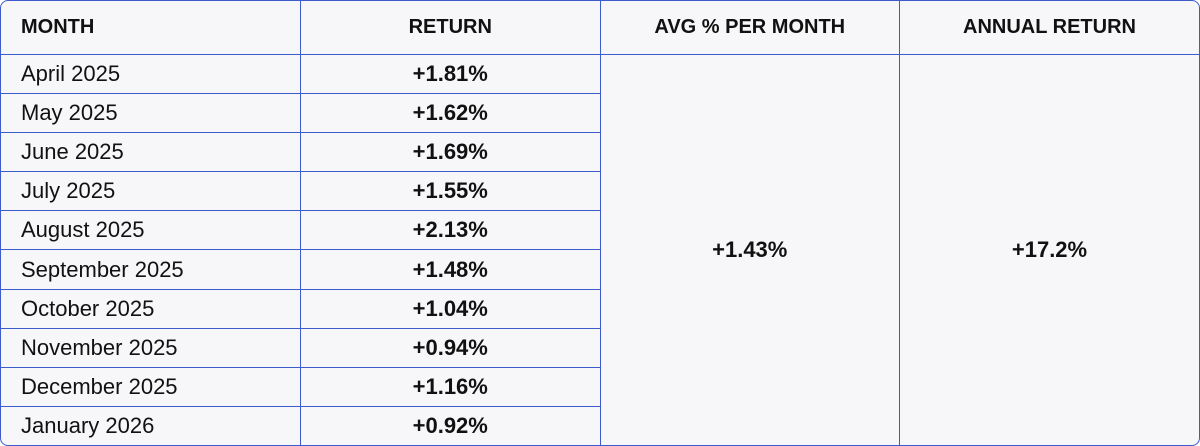 This screenshot has width=1200, height=446. Describe the element at coordinates (151, 113) in the screenshot. I see `month-cell: May 2025` at that location.